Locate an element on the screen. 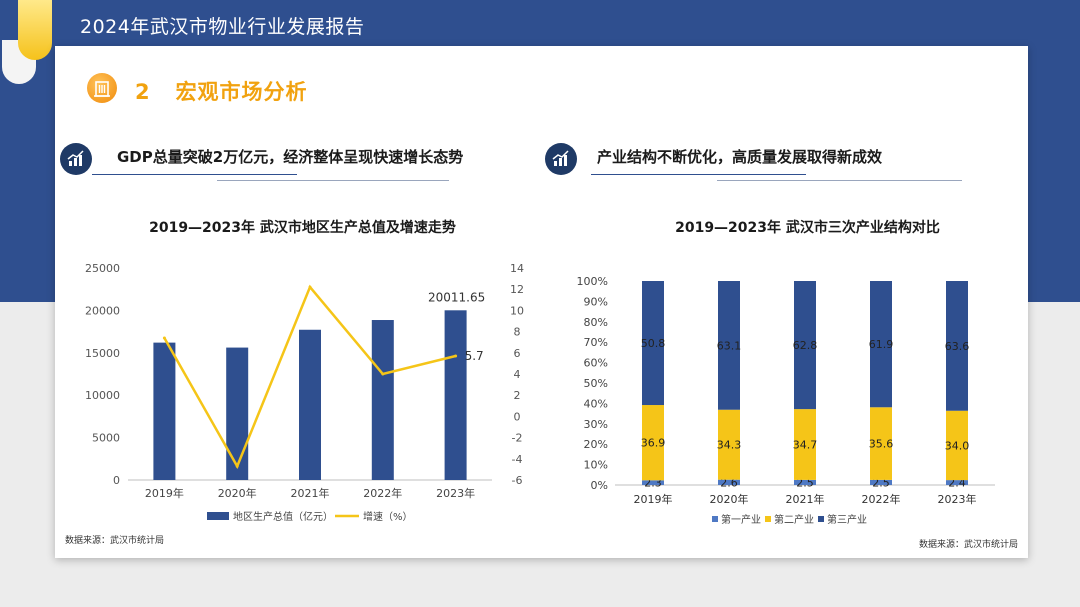 The width and height of the screenshot is (1080, 607). building-icon is located at coordinates (102, 88).